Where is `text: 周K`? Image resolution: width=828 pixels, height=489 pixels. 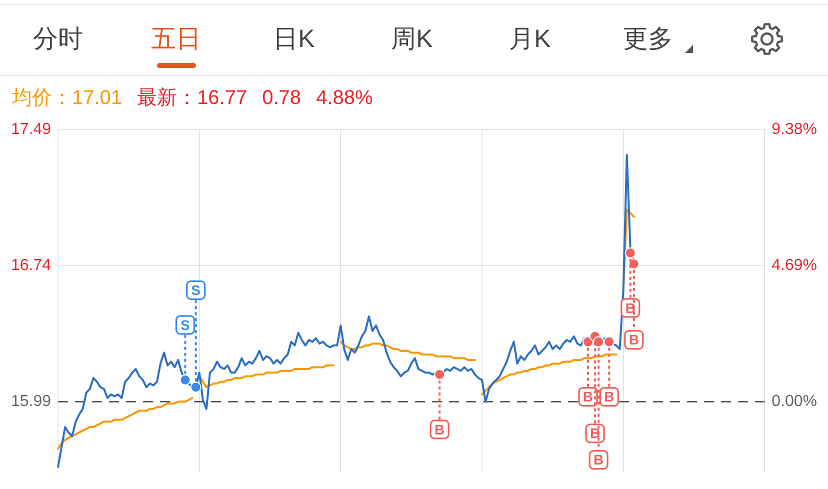 text: 周K is located at coordinates (412, 39).